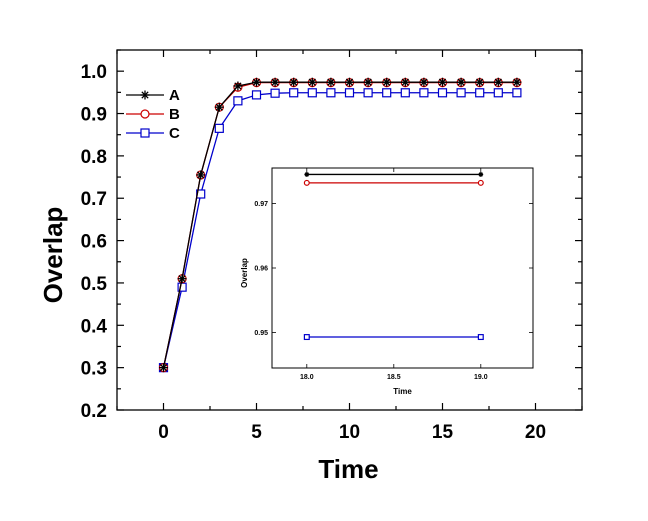 The image size is (648, 521). I want to click on inset-y-tick-label: 0.97, so click(261, 204).